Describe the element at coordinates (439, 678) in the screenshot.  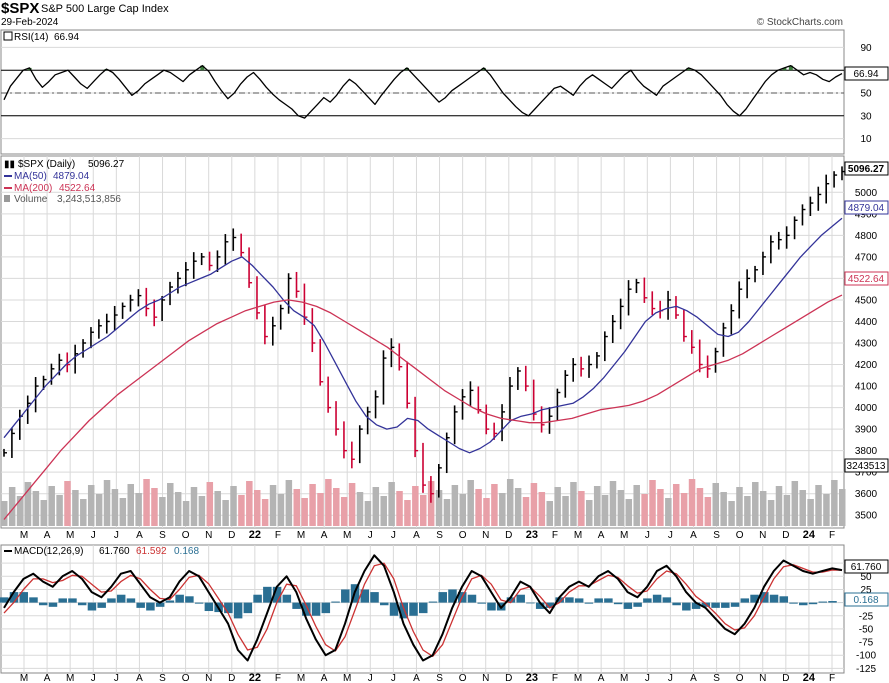
I see `macd-x-tick-label: S` at that location.